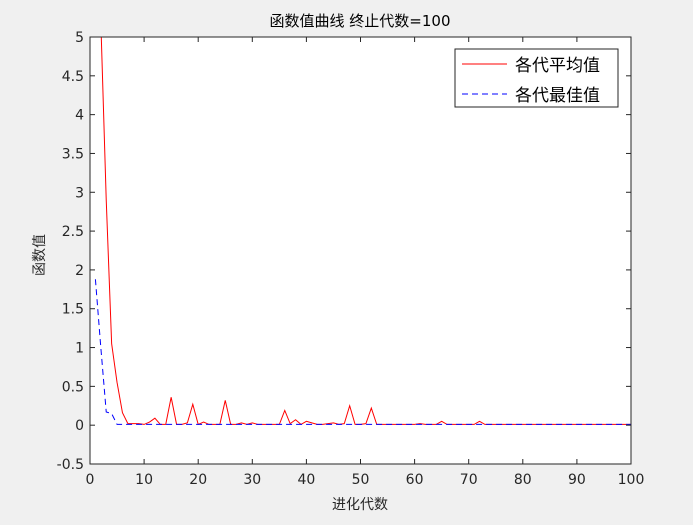  What do you see at coordinates (79, 116) in the screenshot?
I see `y-tick-label: 4` at bounding box center [79, 116].